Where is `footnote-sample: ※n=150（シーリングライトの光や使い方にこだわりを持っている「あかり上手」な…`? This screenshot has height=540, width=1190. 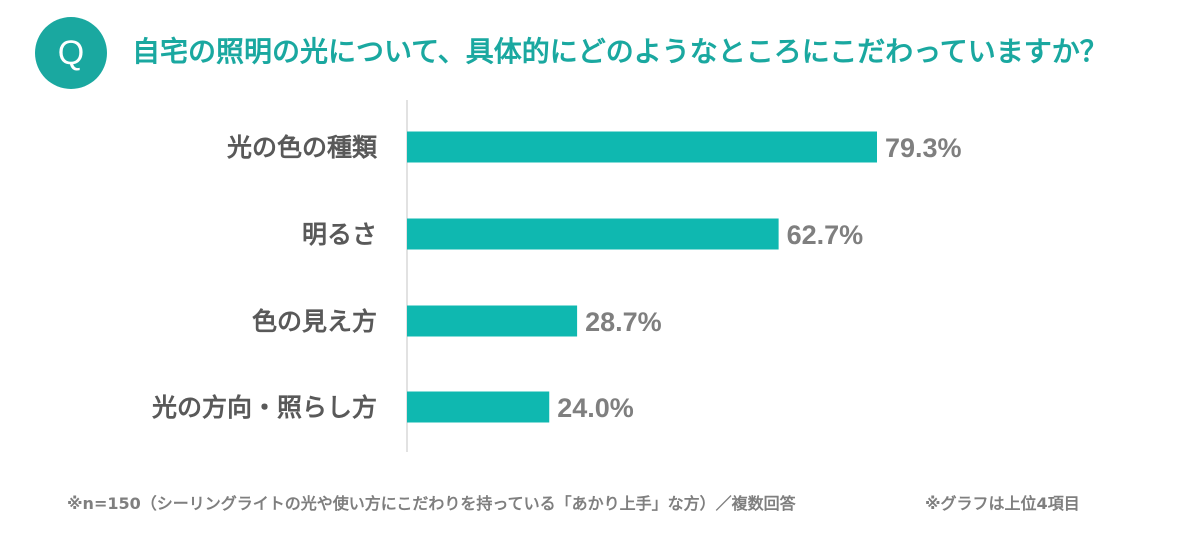 footnote-sample: ※n=150（シーリングライトの光や使い方にこだわりを持っている「あかり上手」な… is located at coordinates (431, 503).